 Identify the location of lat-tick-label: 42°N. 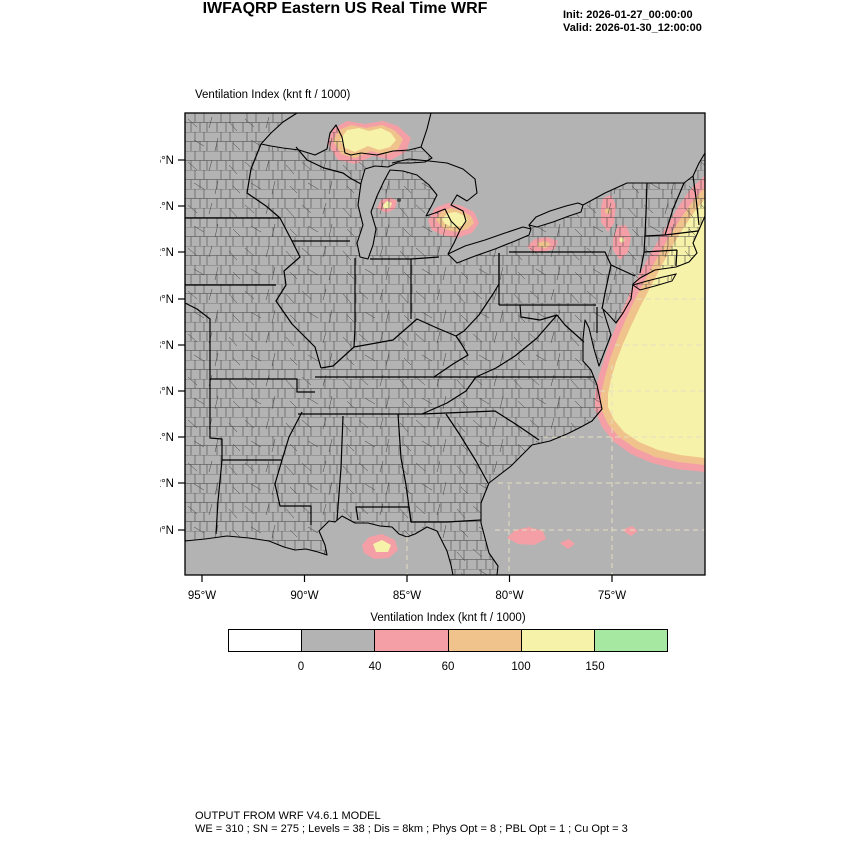
(167, 253).